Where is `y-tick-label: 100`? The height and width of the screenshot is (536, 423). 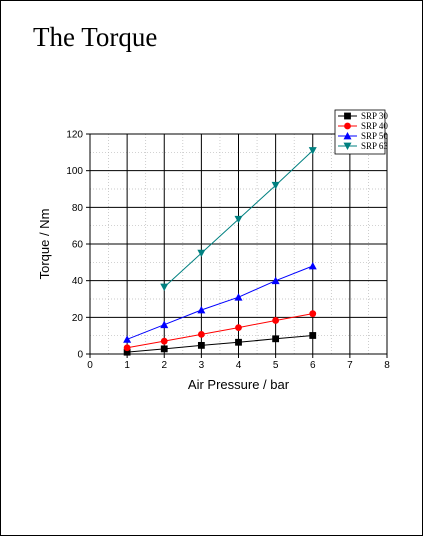 y-tick-label: 100 is located at coordinates (74, 171).